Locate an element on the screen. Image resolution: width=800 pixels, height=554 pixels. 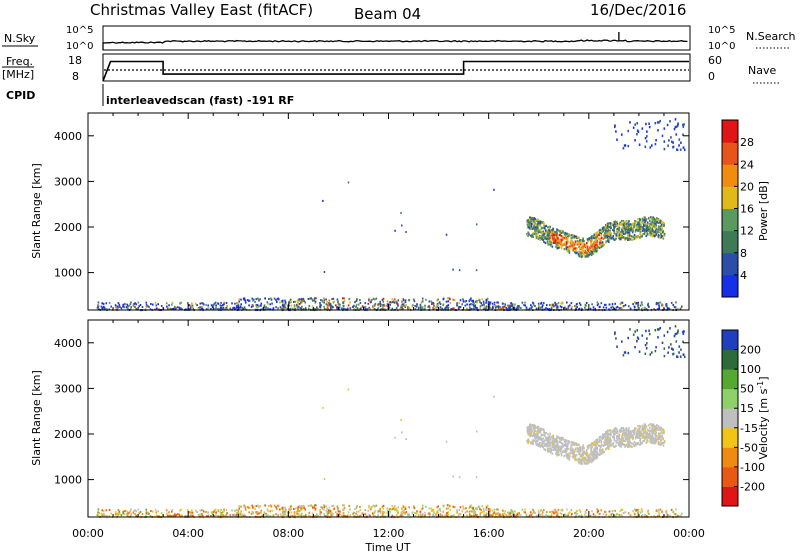
noise-left-tick-bottom: 10^0 is located at coordinates (79, 46).